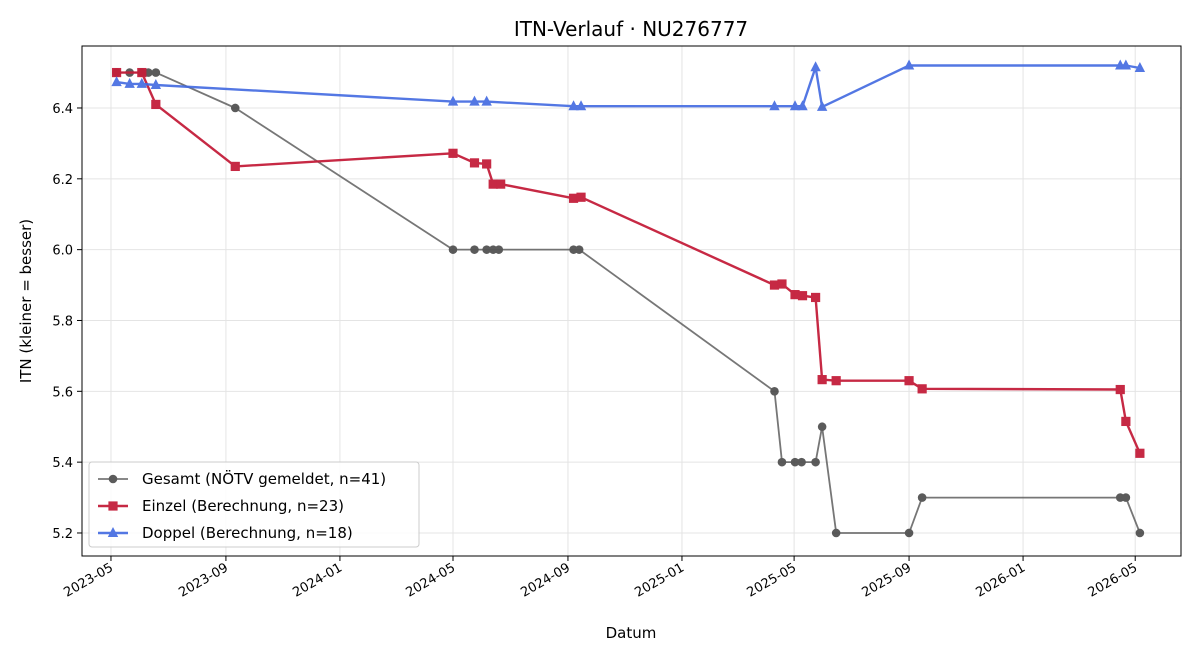 The height and width of the screenshot is (660, 1200). I want to click on legend-box, so click(254, 504).